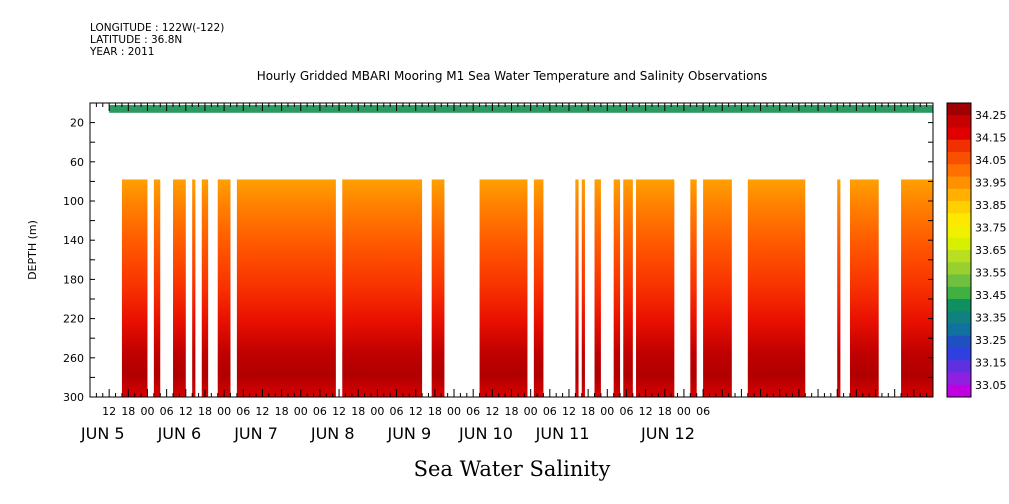 Image resolution: width=1009 pixels, height=504 pixels. I want to click on x-day-label: JUN 10, so click(485, 433).